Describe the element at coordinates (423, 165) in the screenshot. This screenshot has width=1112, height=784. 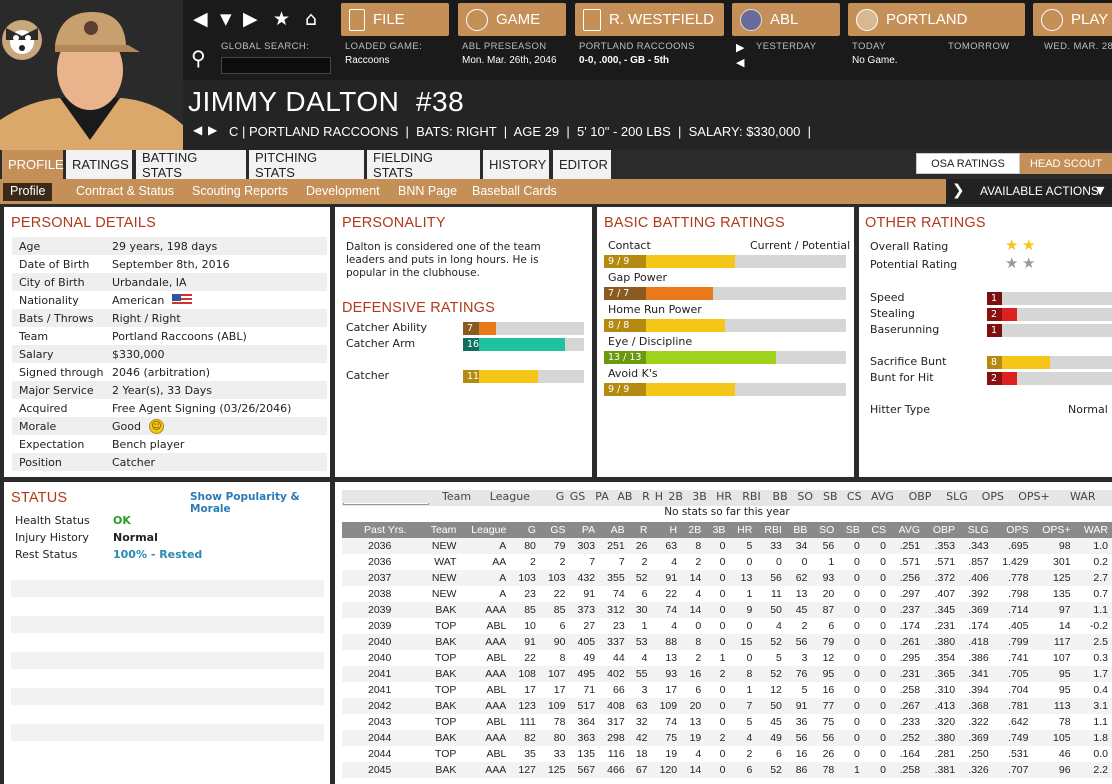
I see `tab-fielding-stats: FIELDING STATS` at that location.